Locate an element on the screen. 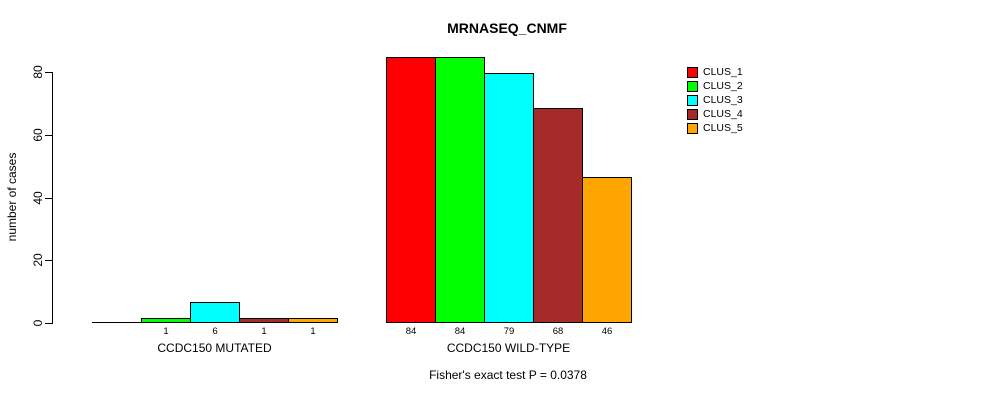 This screenshot has height=400, width=990. bar-clus-3-wild-type is located at coordinates (509, 198).